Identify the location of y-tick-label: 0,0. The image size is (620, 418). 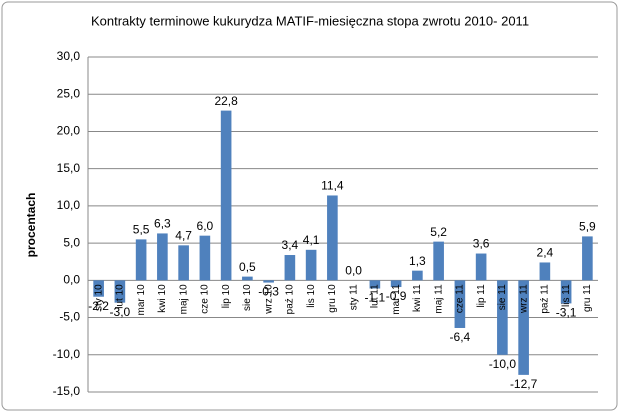
(71, 280).